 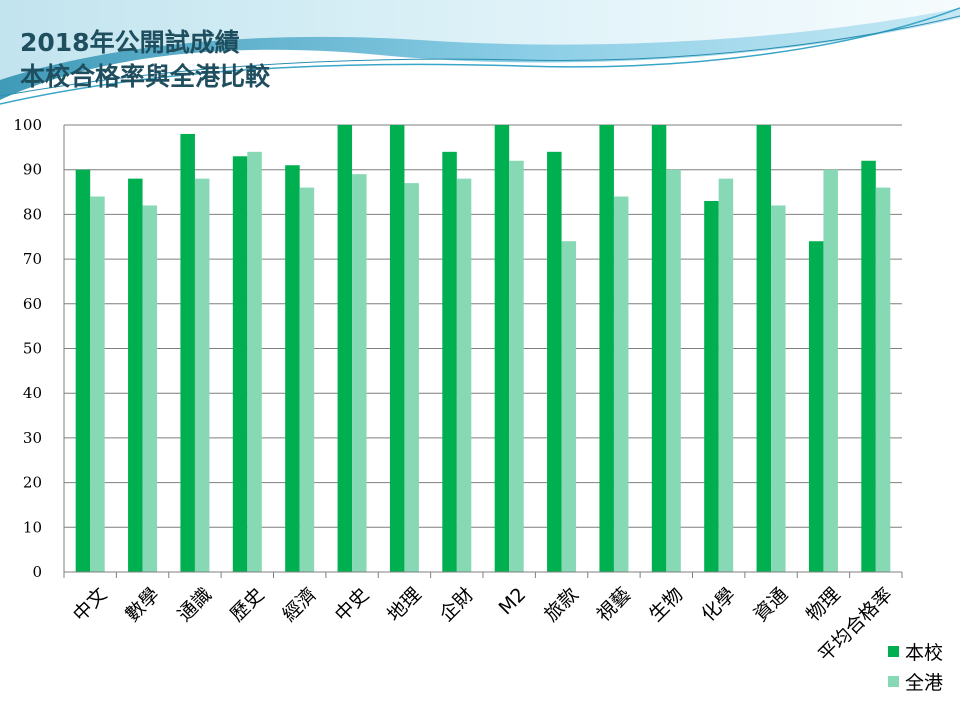 What do you see at coordinates (823, 605) in the screenshot?
I see `x-category-label: 物理` at bounding box center [823, 605].